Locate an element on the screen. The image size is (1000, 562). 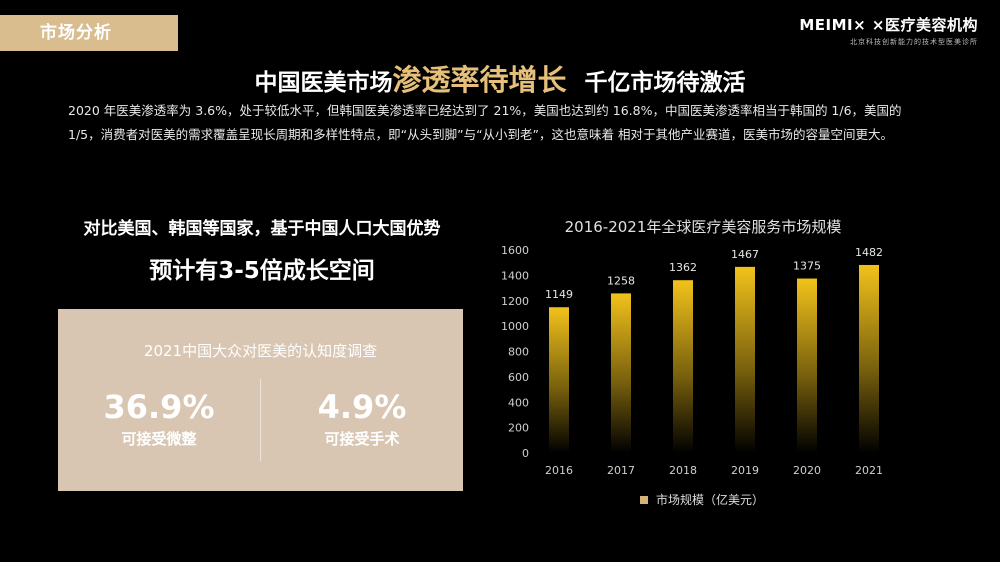
survey-title: 2021中国大众对医美的认知度调查 is located at coordinates (260, 351).